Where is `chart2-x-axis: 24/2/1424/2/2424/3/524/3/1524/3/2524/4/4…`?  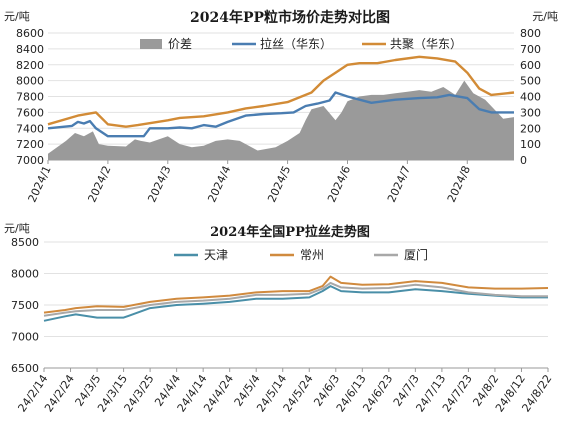
chart2-x-axis: 24/2/1424/2/2424/3/524/3/1524/3/2524/4/4… is located at coordinates (284, 391).